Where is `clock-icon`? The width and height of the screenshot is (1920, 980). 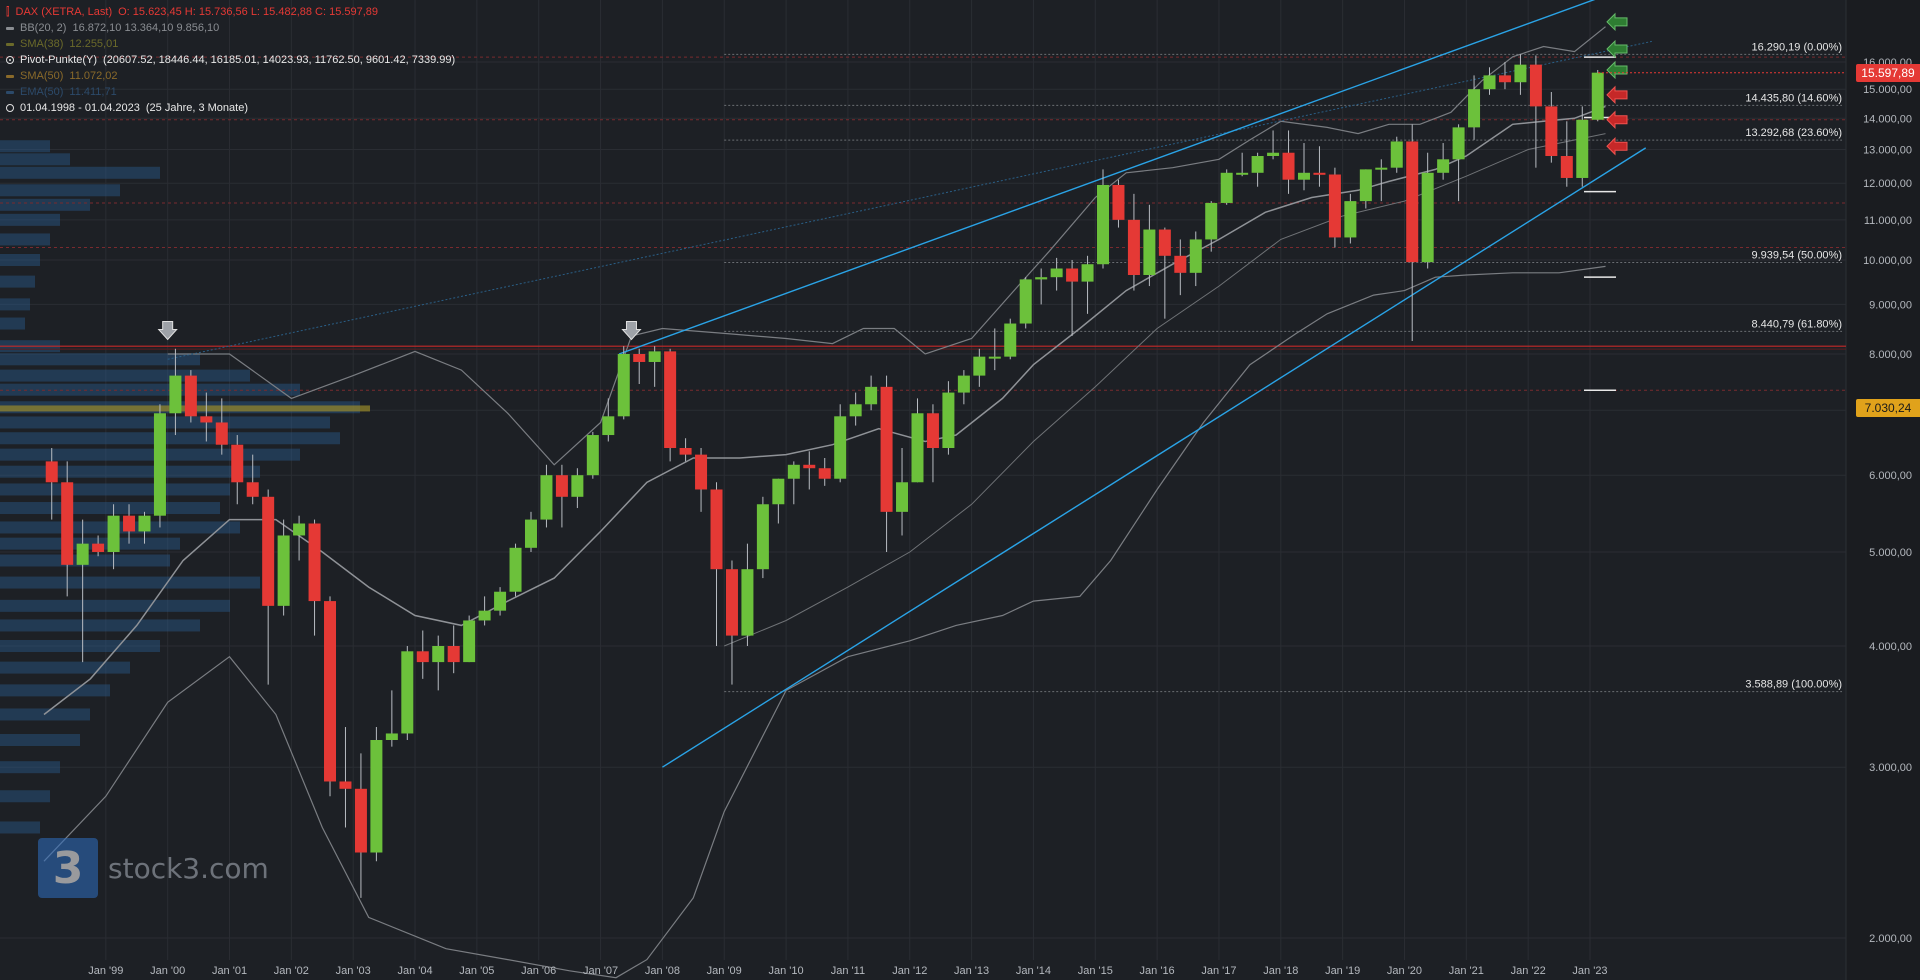
clock-icon is located at coordinates (10, 108).